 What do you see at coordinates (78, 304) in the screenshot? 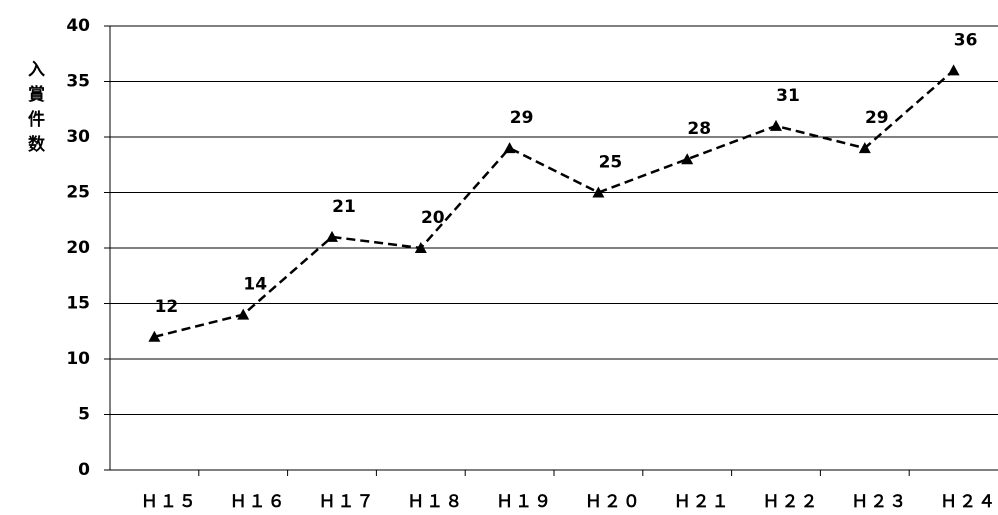
I see `y-tick-label: 15` at bounding box center [78, 304].